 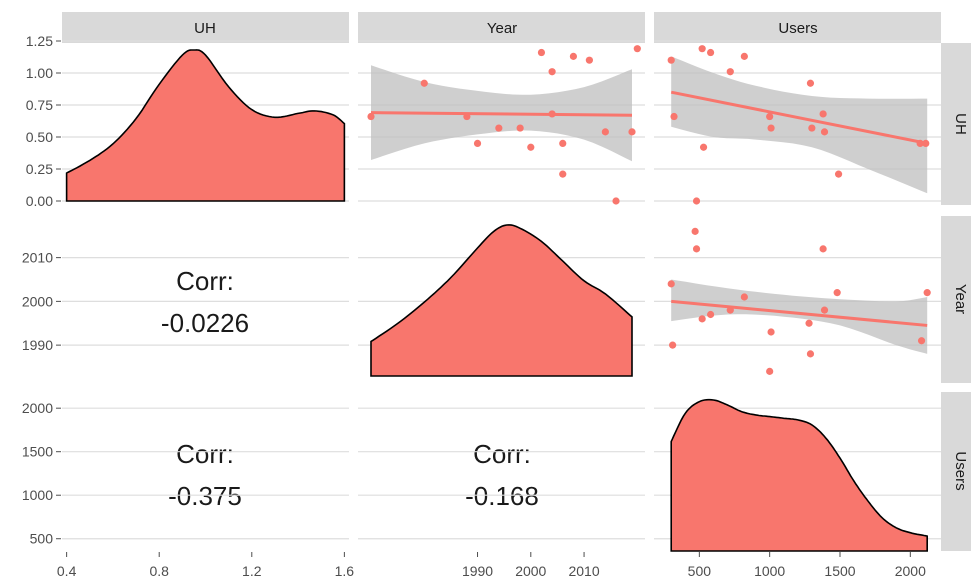 I want to click on strip-label-year-right: Year, so click(x=960, y=299).